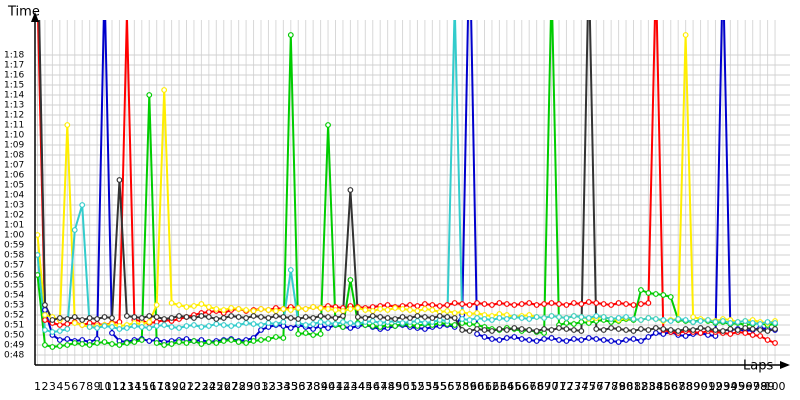 The width and height of the screenshot is (800, 400). I want to click on y-tick-label: 0:49, so click(14, 346).